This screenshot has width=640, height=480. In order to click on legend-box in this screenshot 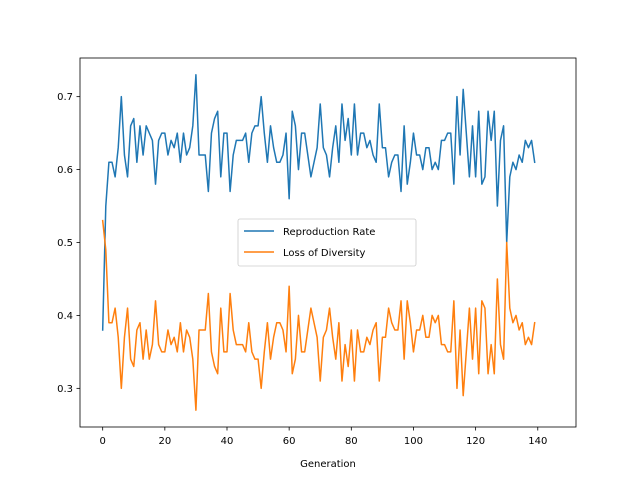, I will do `click(327, 242)`.